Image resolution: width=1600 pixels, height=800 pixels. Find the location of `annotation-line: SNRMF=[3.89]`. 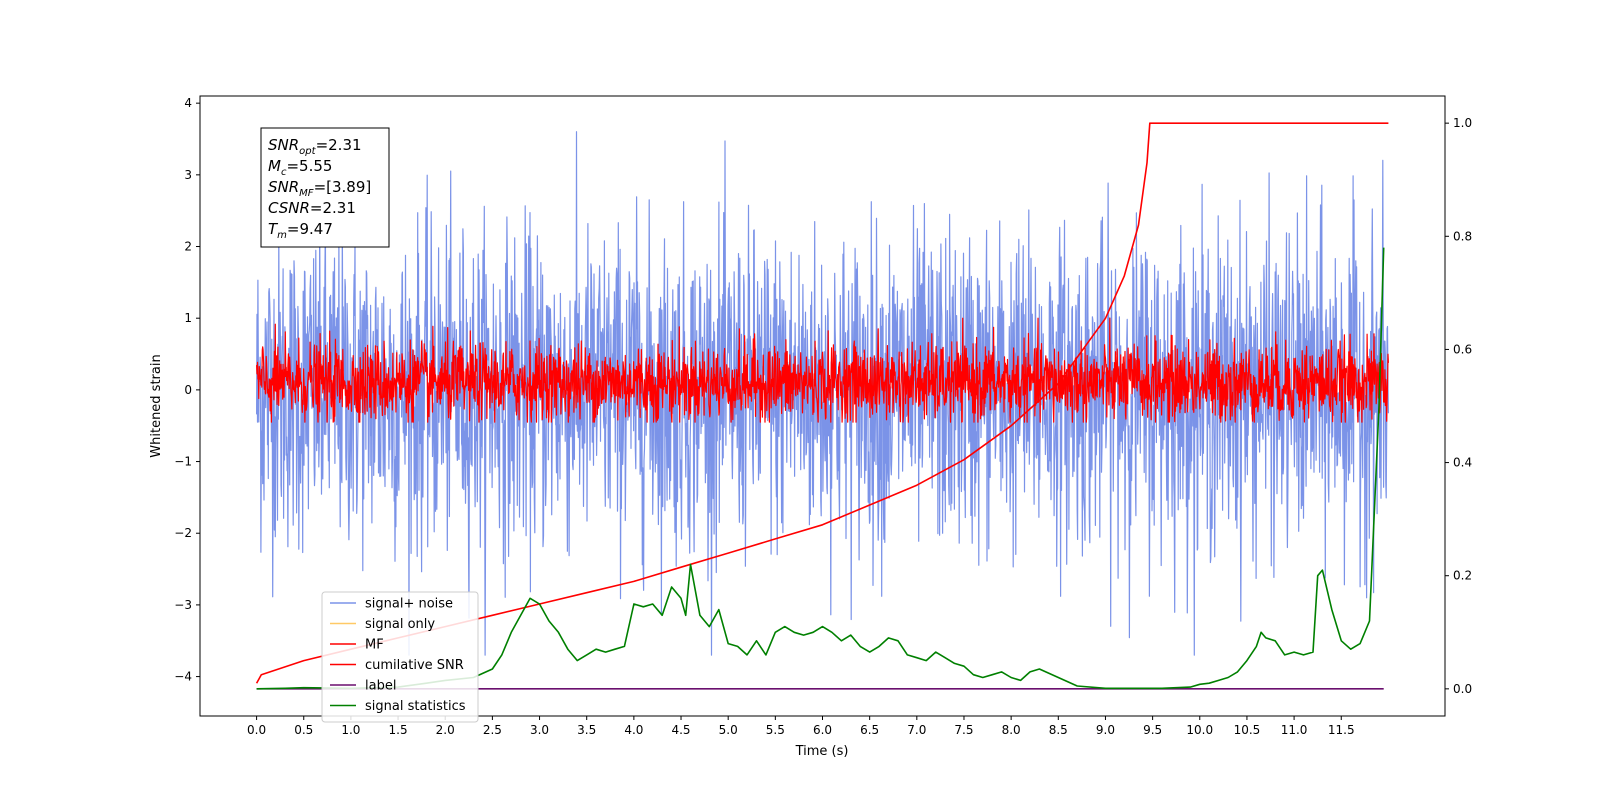

annotation-line: SNRMF=[3.89] is located at coordinates (319, 188).